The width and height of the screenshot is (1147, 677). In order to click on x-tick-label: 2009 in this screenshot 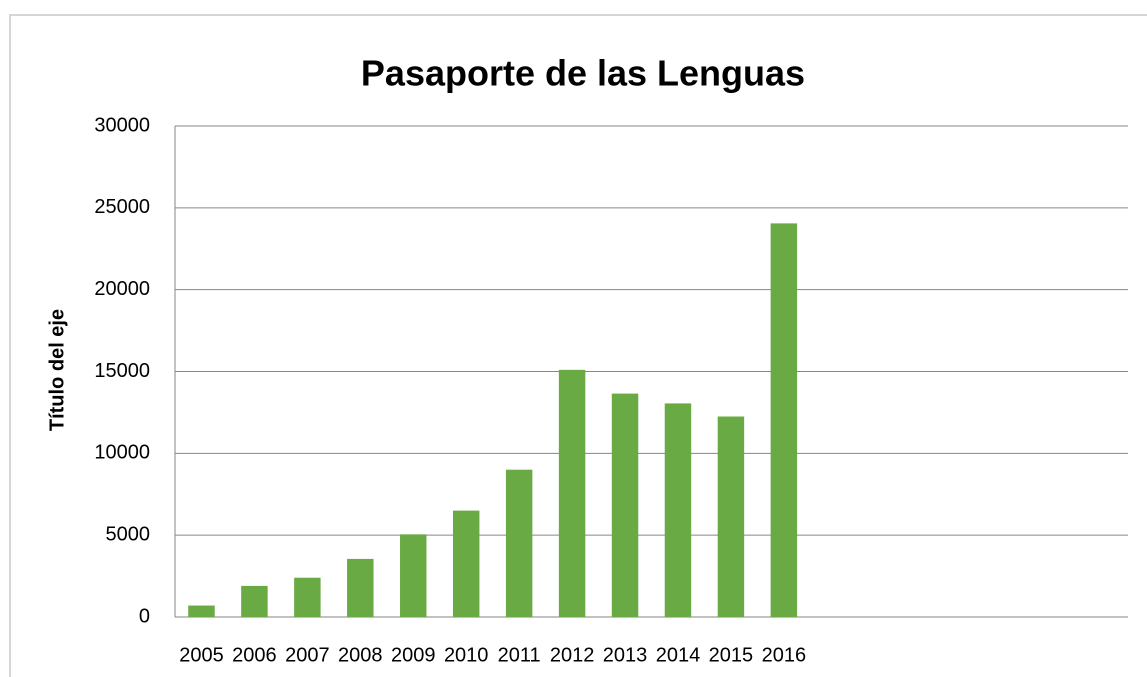, I will do `click(413, 655)`.